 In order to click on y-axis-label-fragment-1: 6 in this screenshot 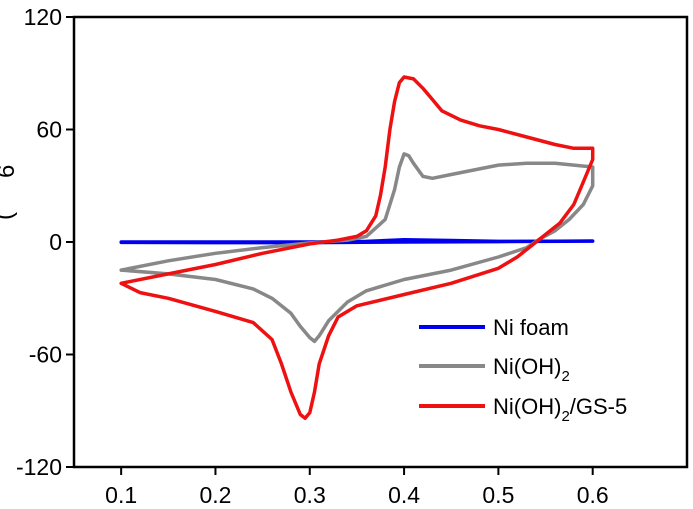, I will do `click(10, 171)`.